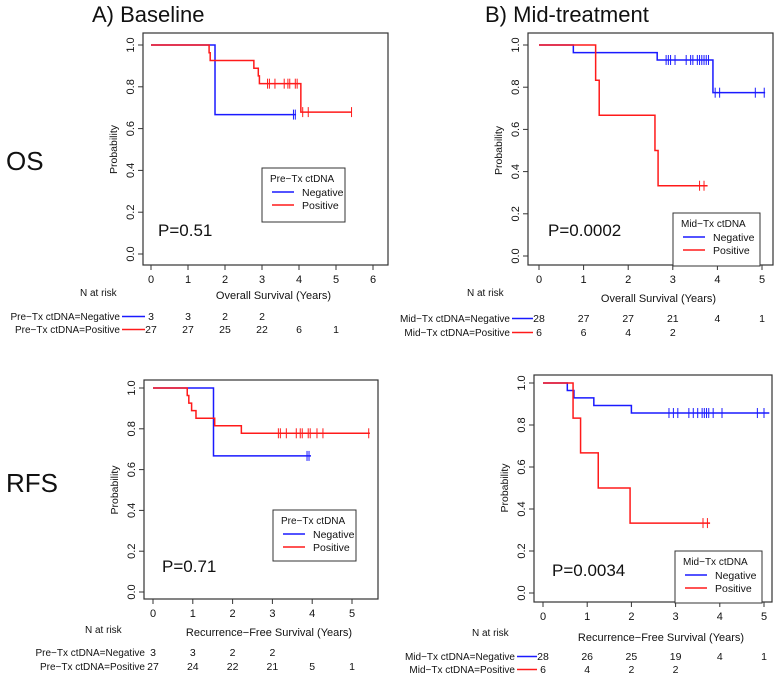 This screenshot has width=777, height=680. Describe the element at coordinates (587, 657) in the screenshot. I see `risk-count: 26` at that location.